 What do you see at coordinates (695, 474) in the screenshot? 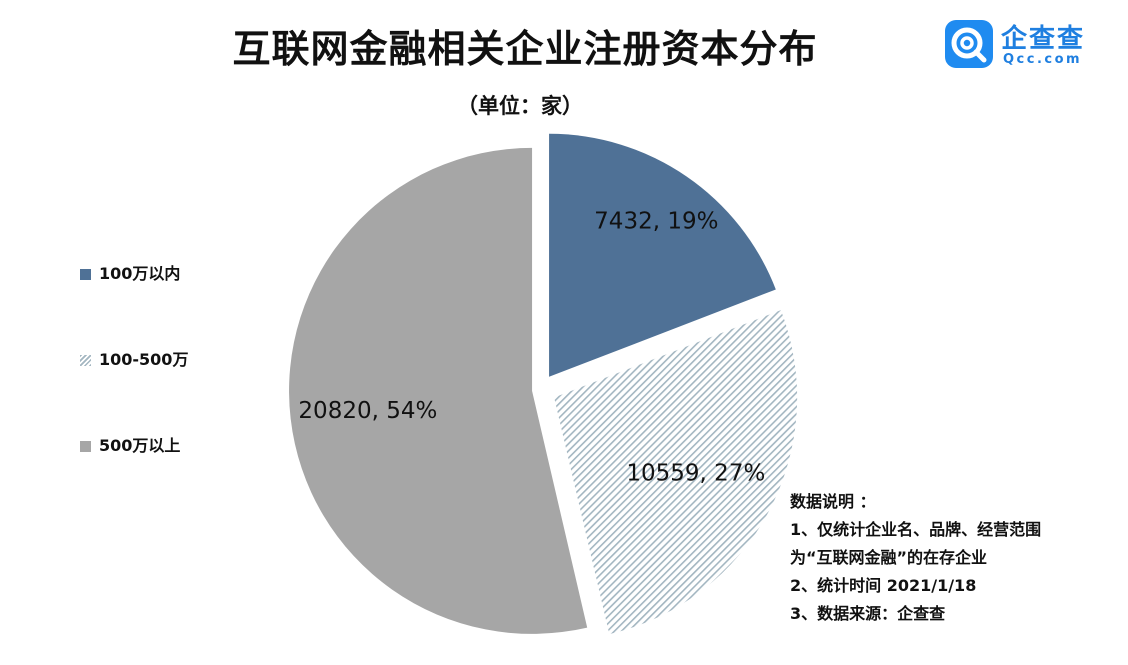
I see `slice-data-label: 10559, 27%` at bounding box center [695, 474].